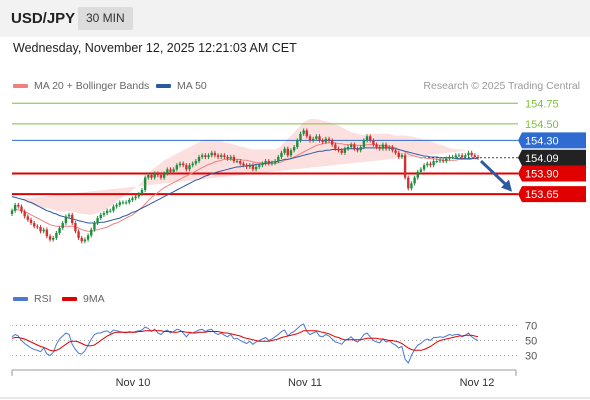  What do you see at coordinates (542, 159) in the screenshot?
I see `price-label-154.09: 154.09` at bounding box center [542, 159].